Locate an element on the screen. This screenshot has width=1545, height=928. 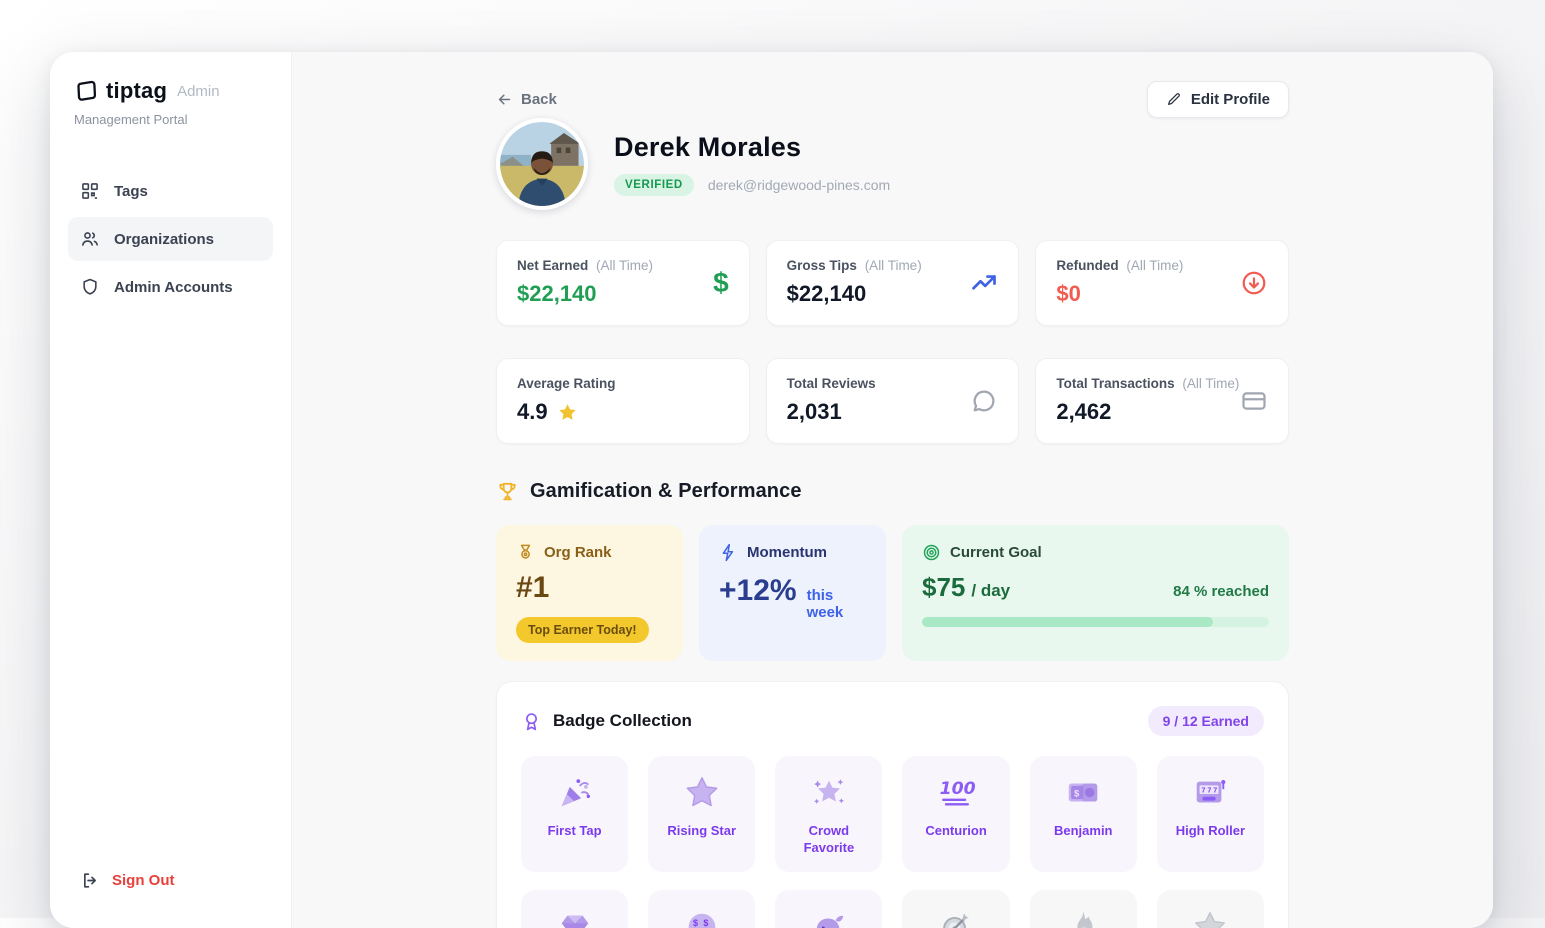
badges-earned-count: 9 / 12 Earned is located at coordinates (1205, 721).